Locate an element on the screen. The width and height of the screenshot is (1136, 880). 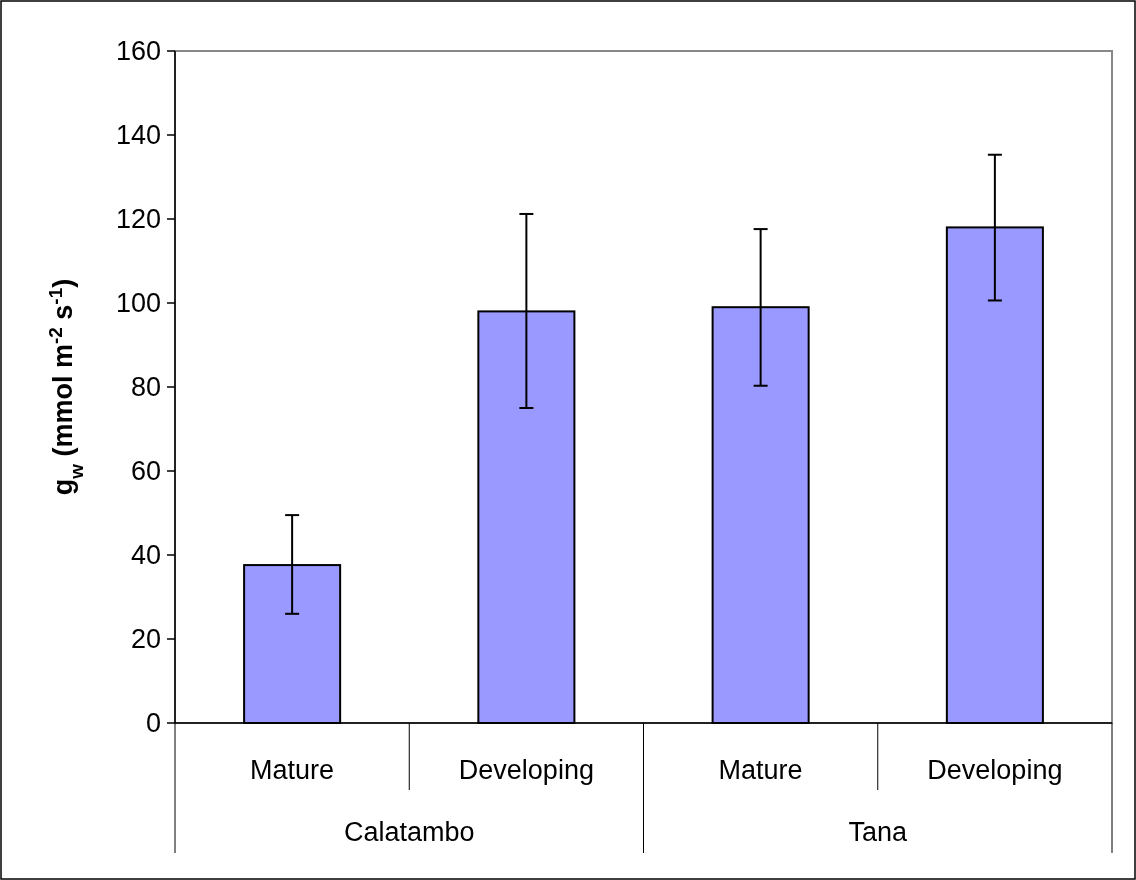
y-tick-label: 40 is located at coordinates (145, 555).